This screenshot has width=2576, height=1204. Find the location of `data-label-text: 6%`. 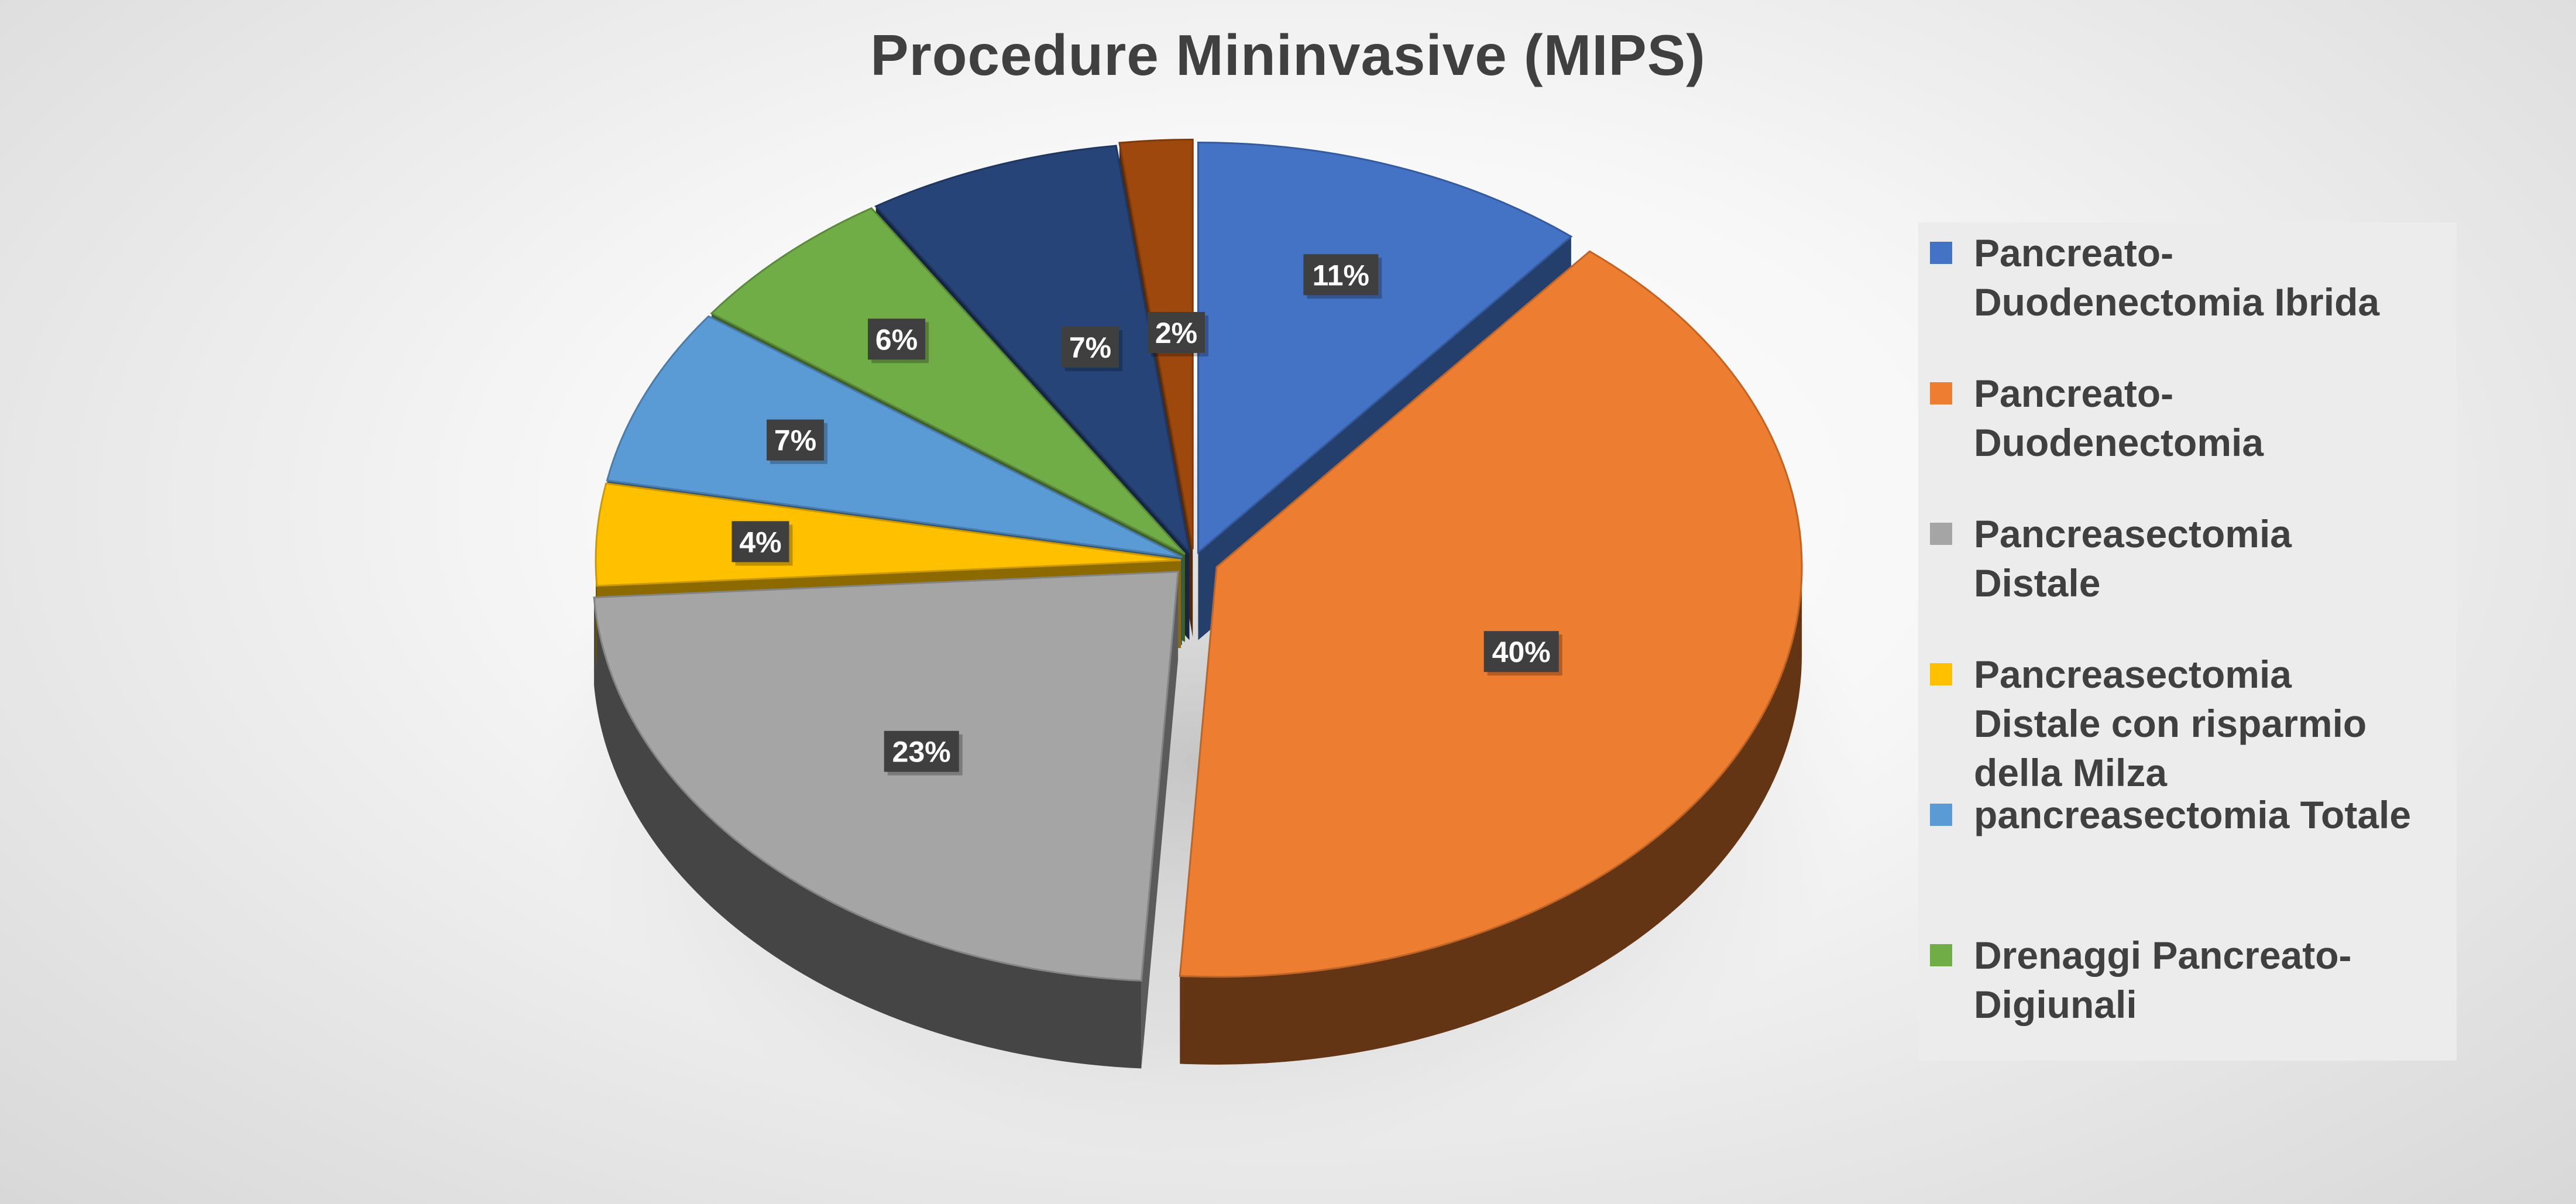

data-label-text: 6% is located at coordinates (896, 339).